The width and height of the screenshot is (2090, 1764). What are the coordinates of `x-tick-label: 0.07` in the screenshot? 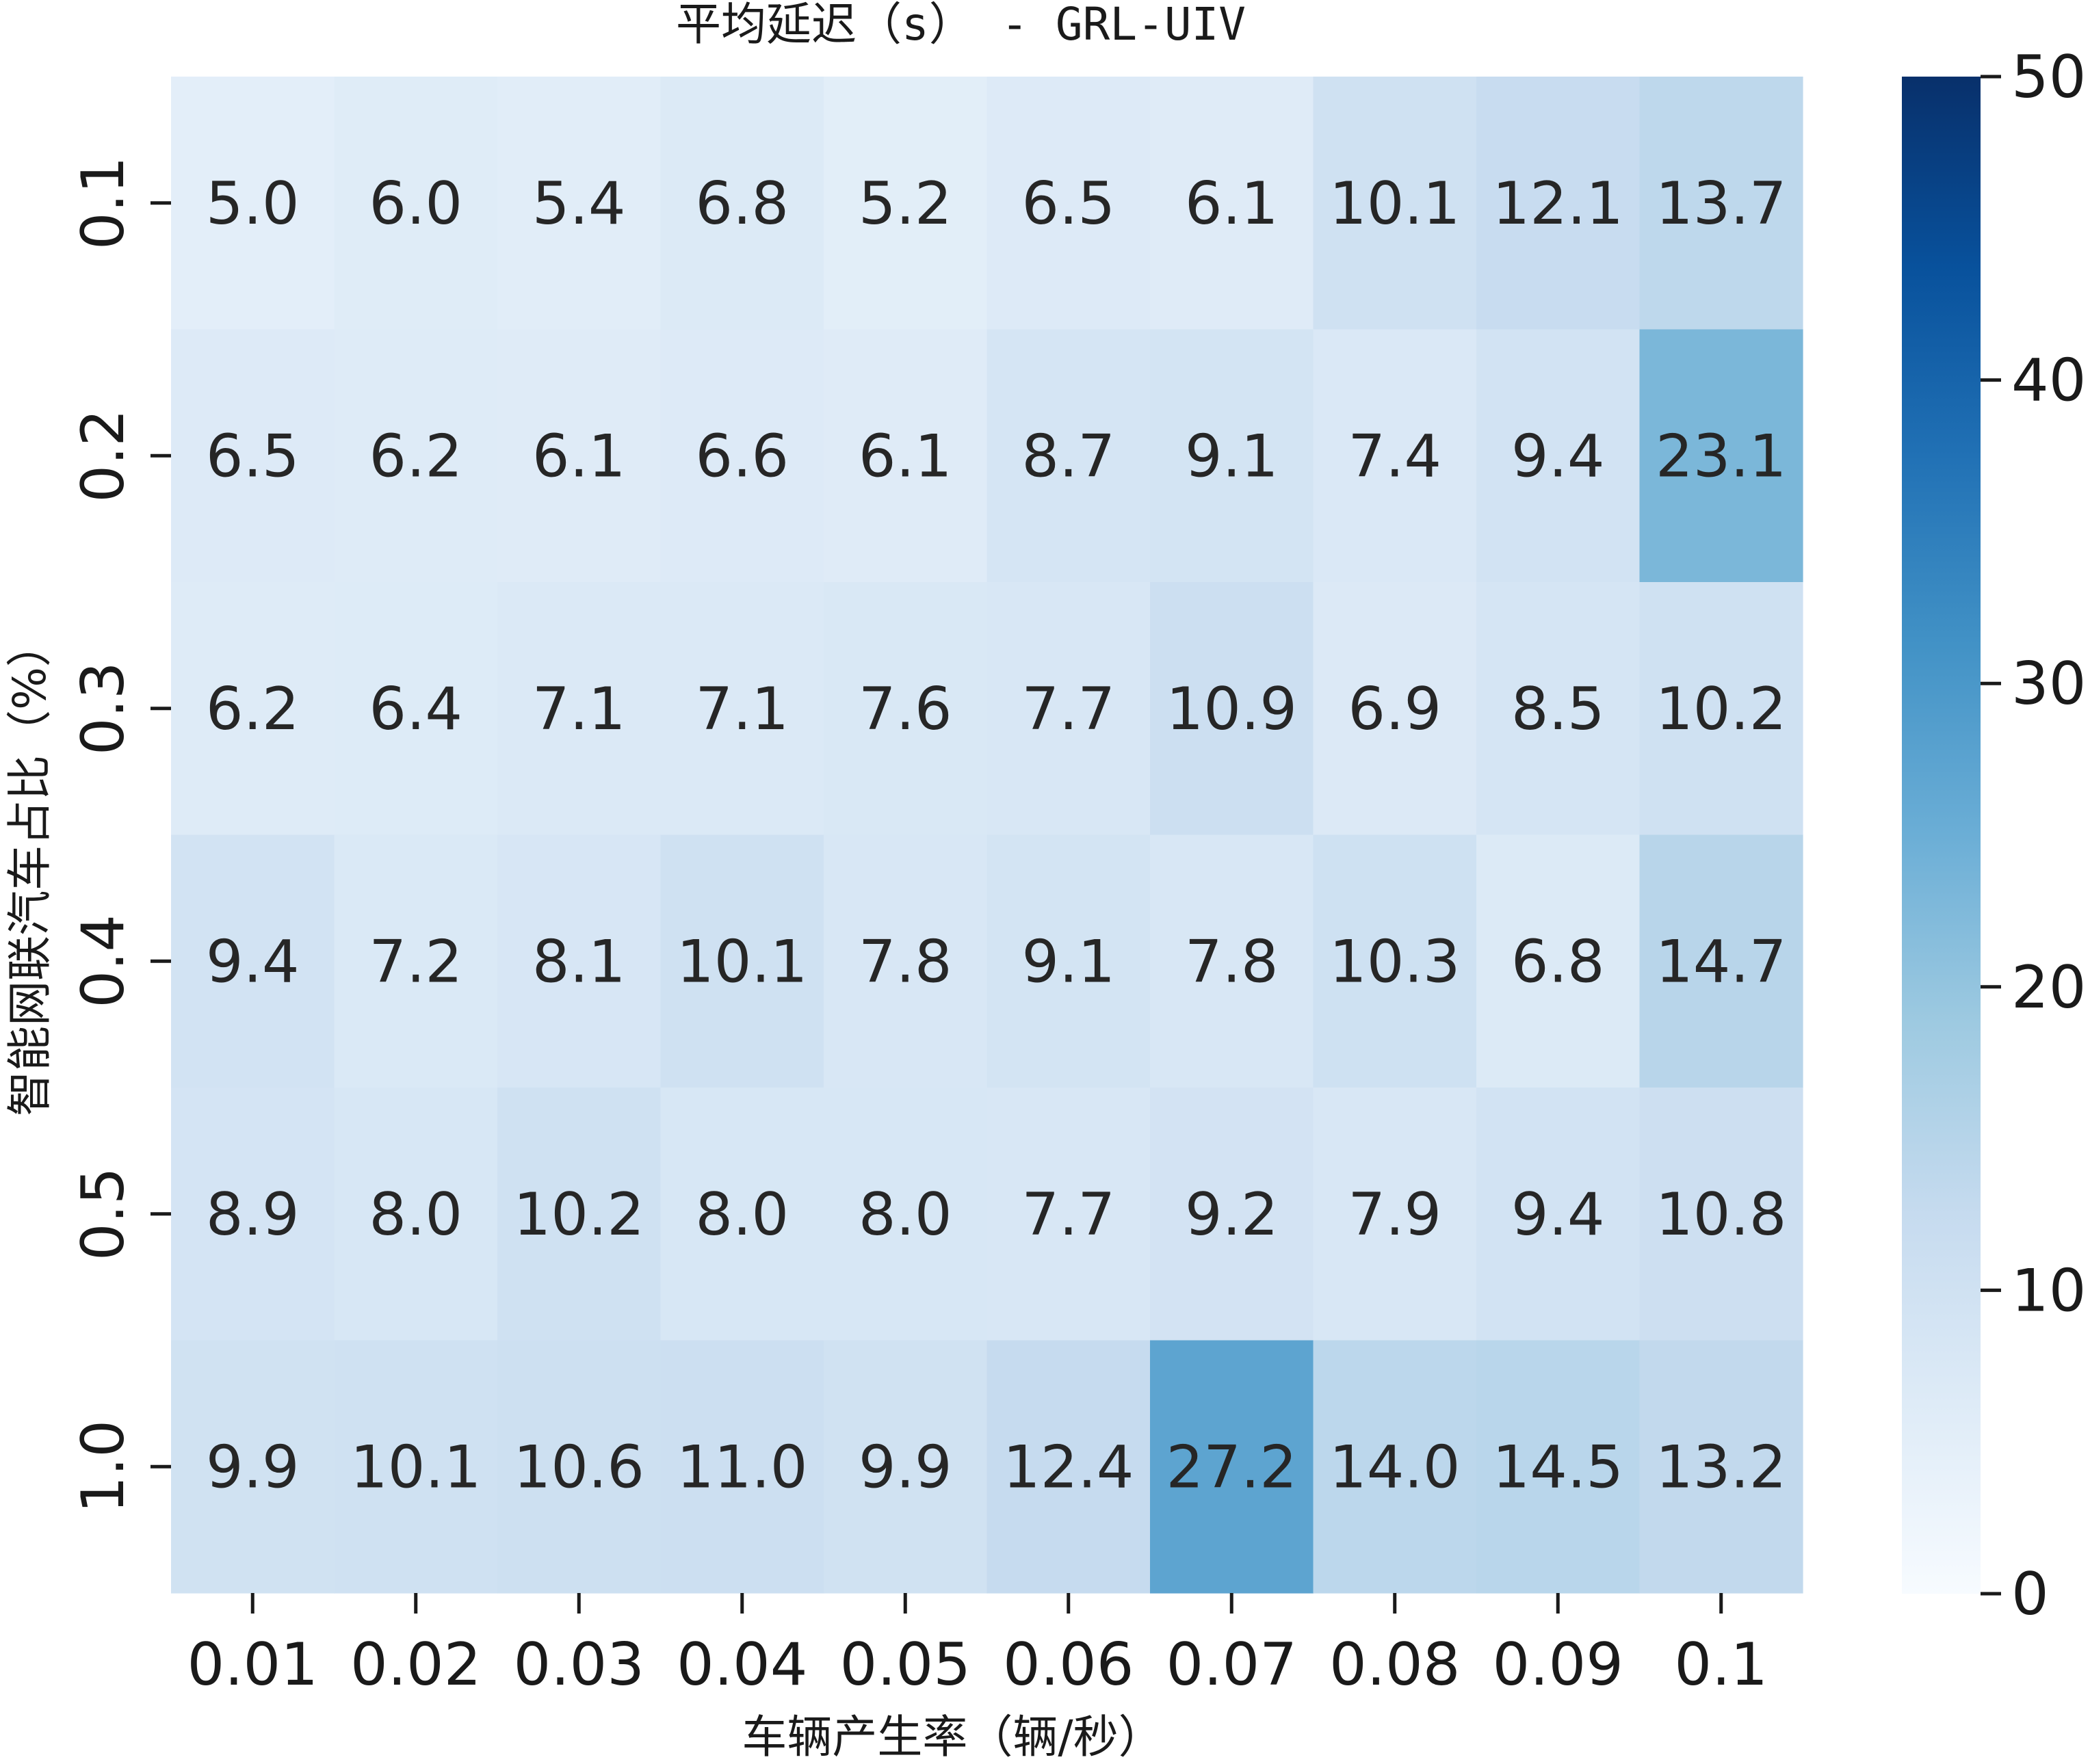 It's located at (1232, 1665).